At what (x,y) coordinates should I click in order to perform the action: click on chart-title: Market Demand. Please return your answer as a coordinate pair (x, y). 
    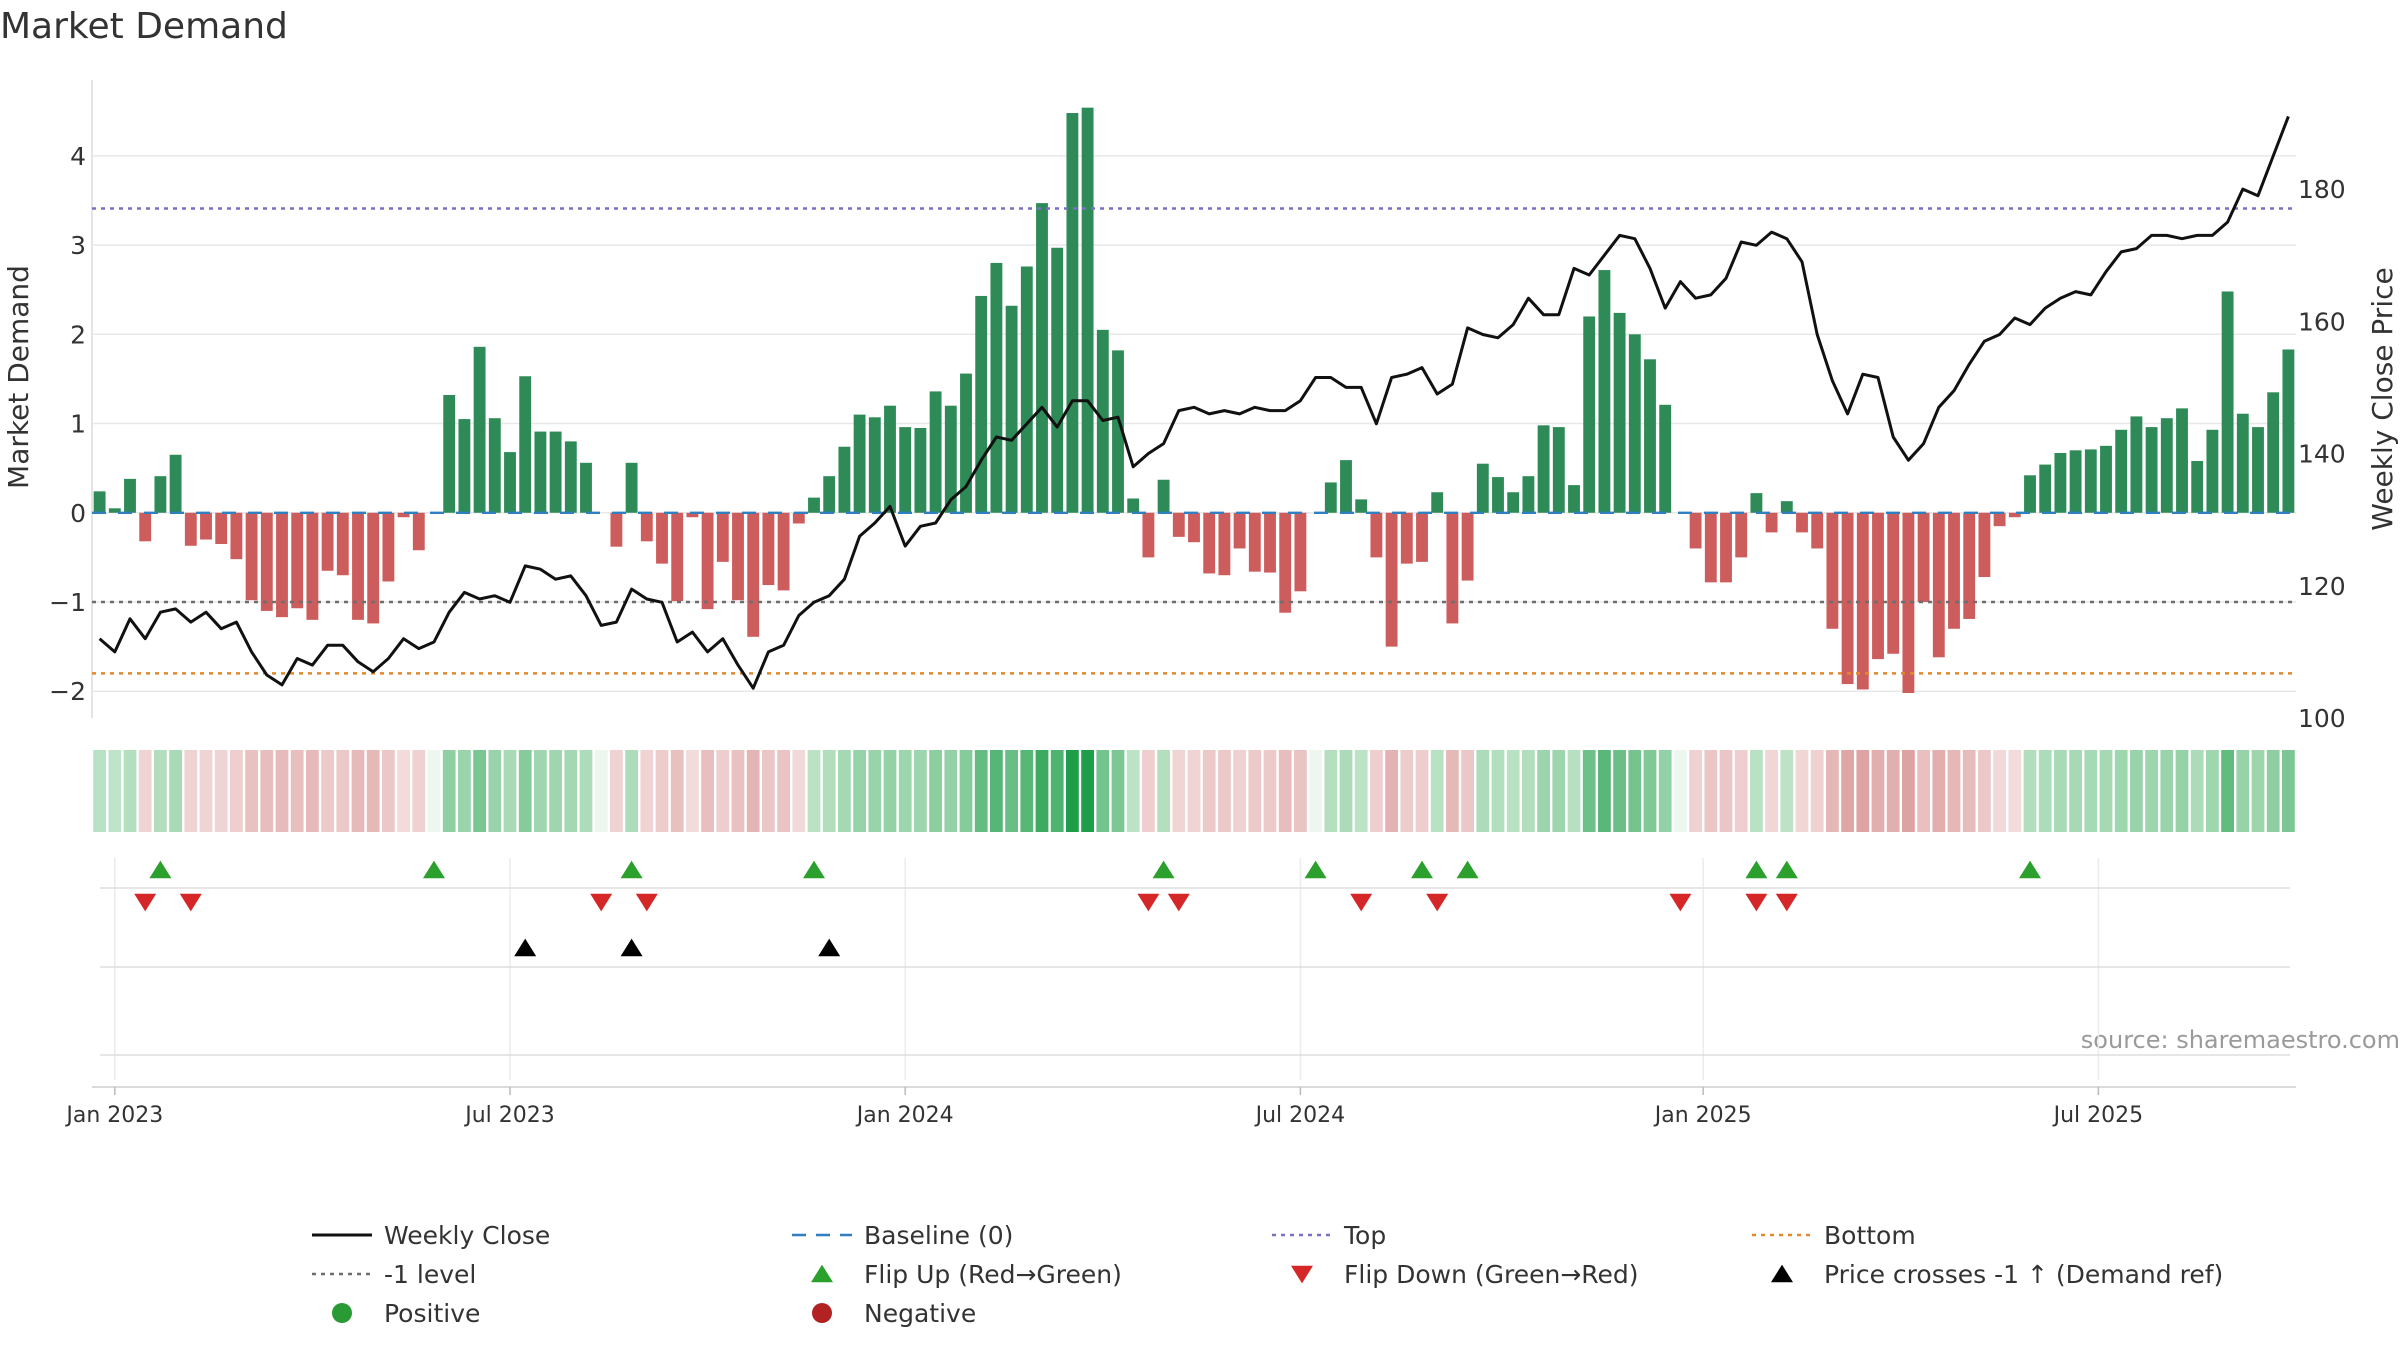
    Looking at the image, I should click on (144, 26).